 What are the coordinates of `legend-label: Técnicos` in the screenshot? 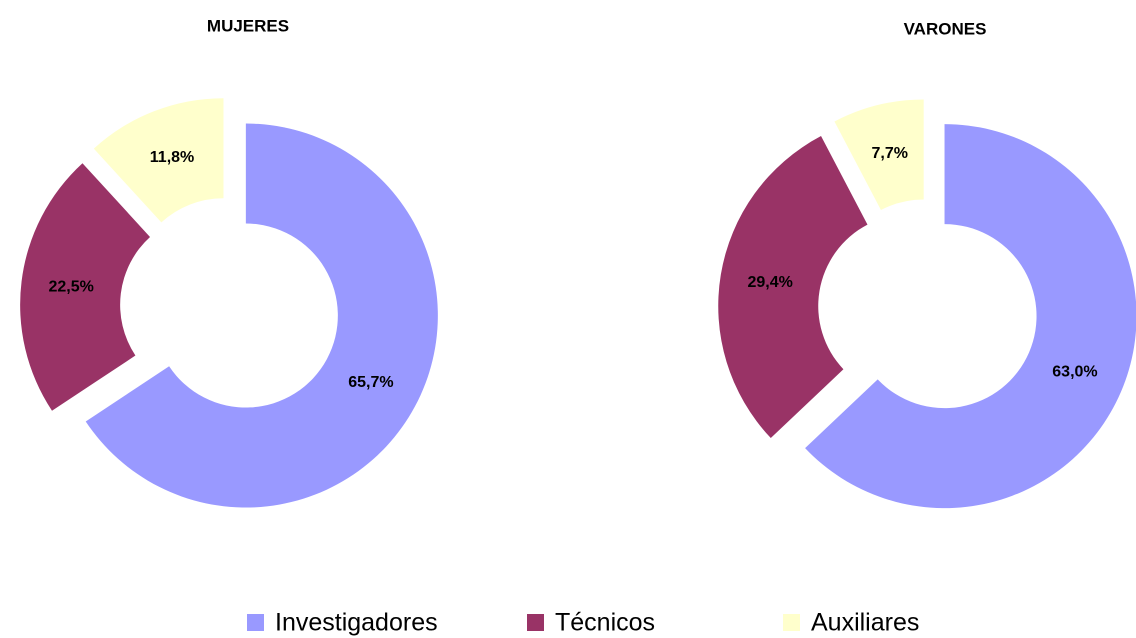 It's located at (605, 623).